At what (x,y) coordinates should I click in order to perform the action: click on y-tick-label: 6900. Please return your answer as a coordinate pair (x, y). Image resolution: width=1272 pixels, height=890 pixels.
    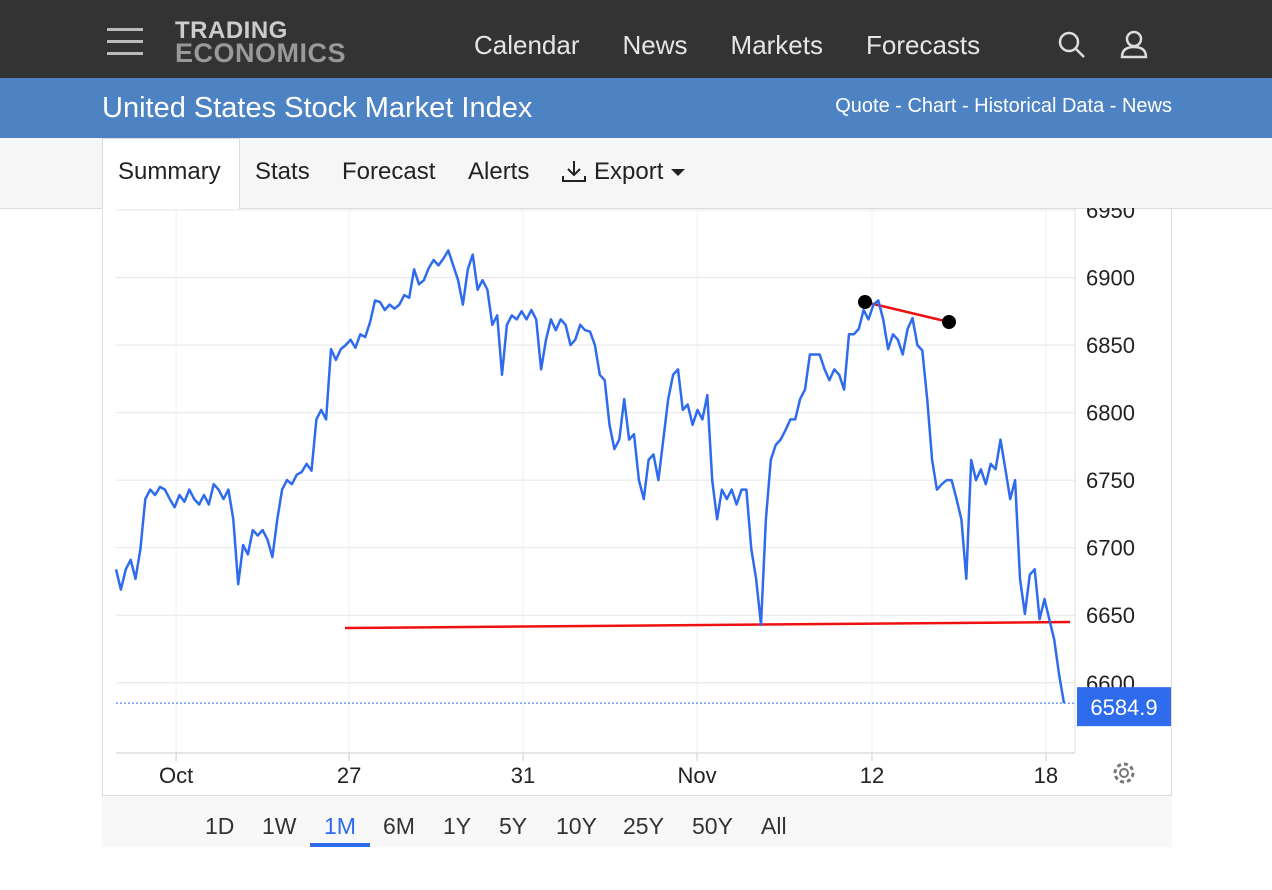
    Looking at the image, I should click on (1110, 278).